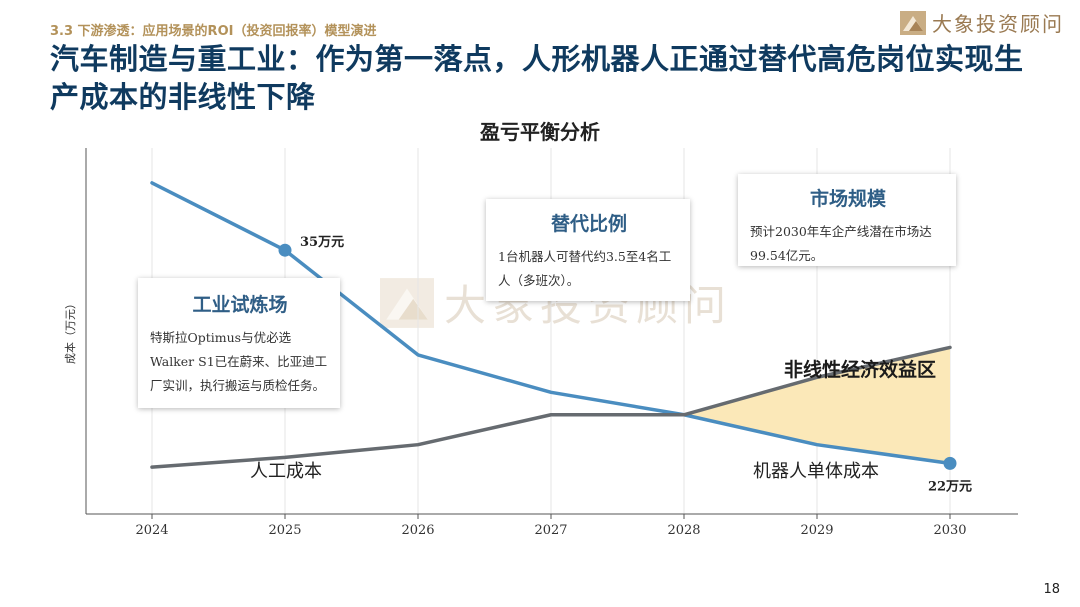 This screenshot has width=1080, height=607. I want to click on x-tick-label: 2028, so click(683, 530).